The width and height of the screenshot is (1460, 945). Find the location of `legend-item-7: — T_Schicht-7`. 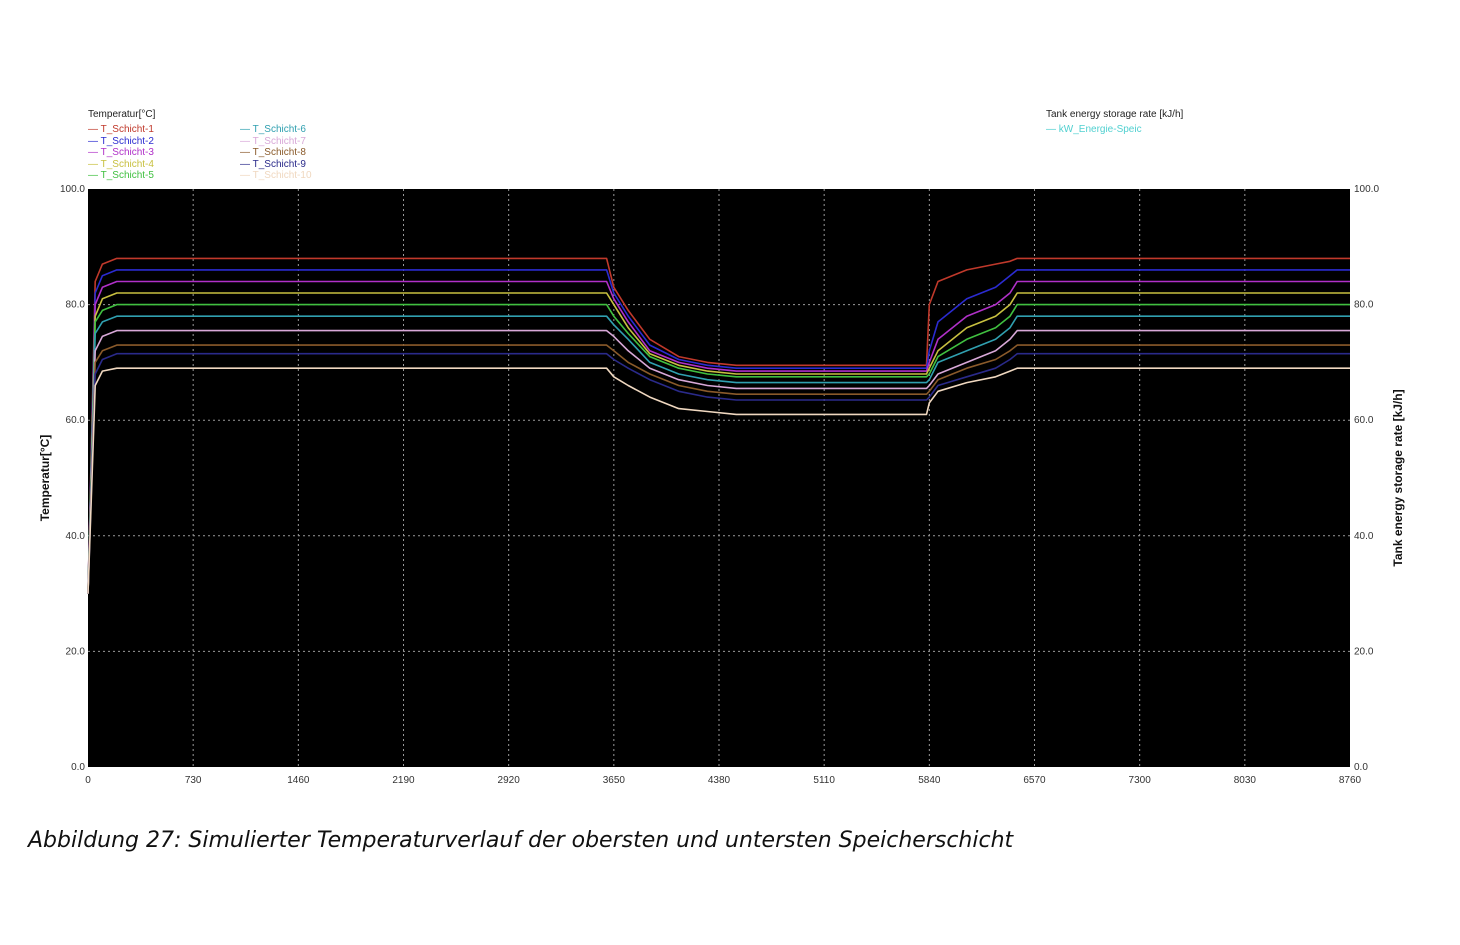

legend-item-7: — T_Schicht-7 is located at coordinates (273, 141).